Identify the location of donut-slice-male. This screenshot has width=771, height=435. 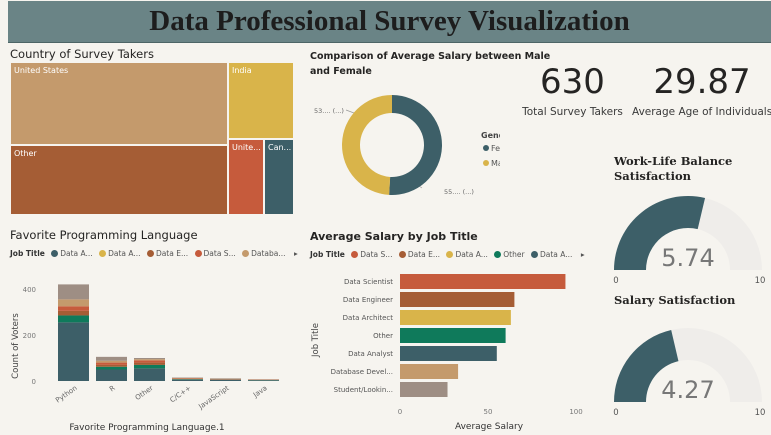
(367, 145).